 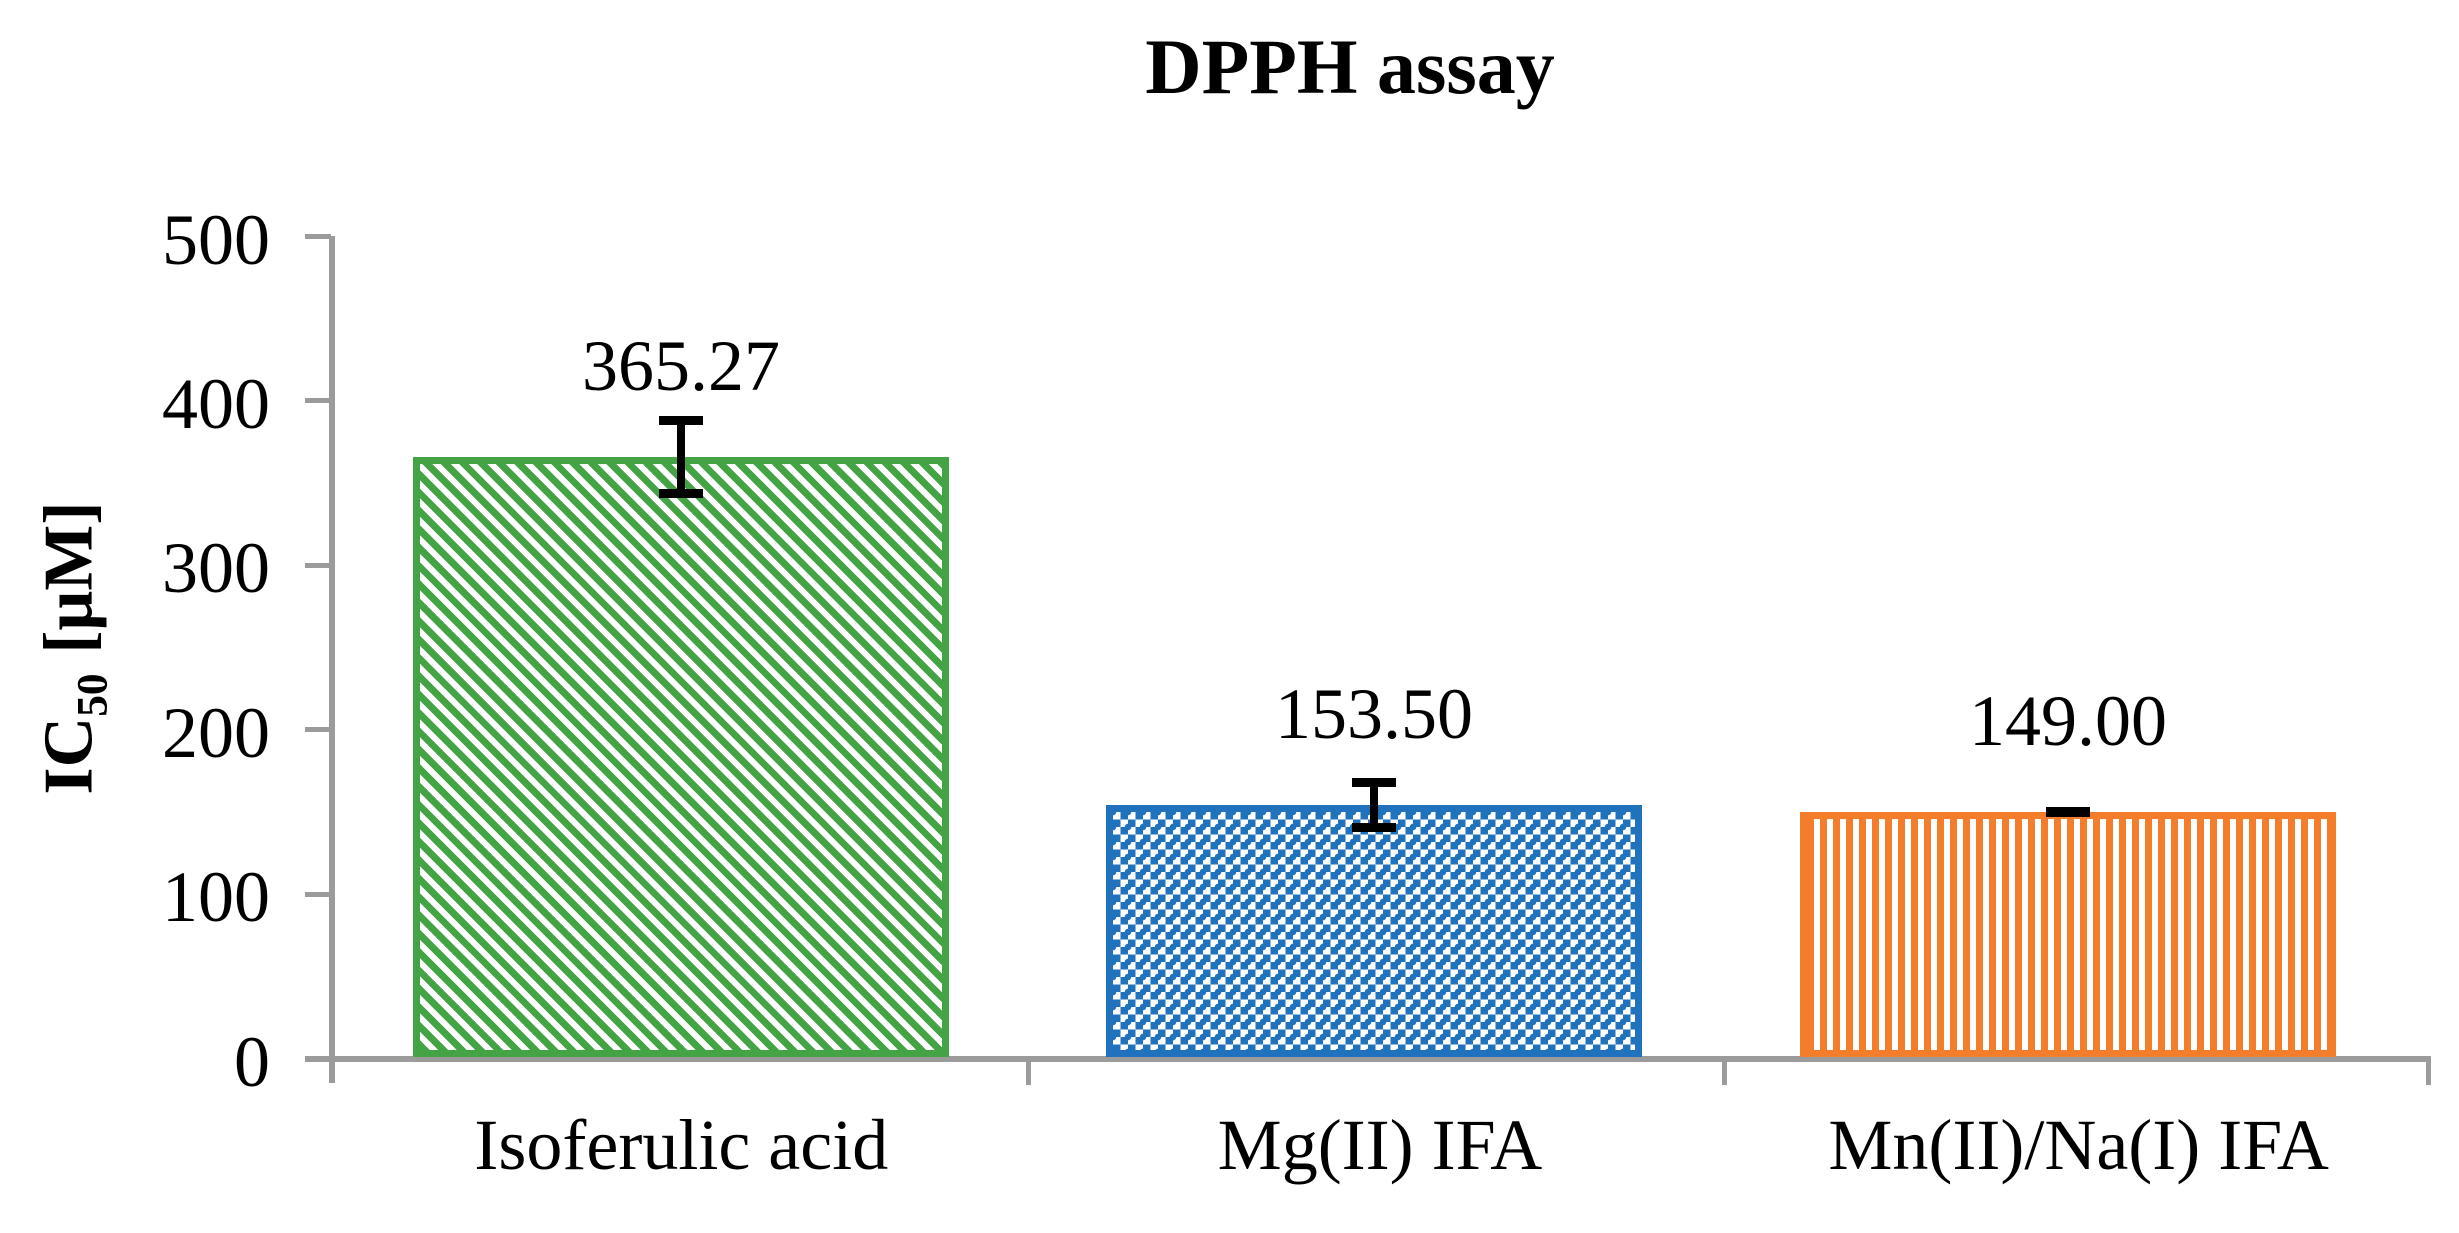 What do you see at coordinates (1374, 930) in the screenshot?
I see `bar-mg-ifa` at bounding box center [1374, 930].